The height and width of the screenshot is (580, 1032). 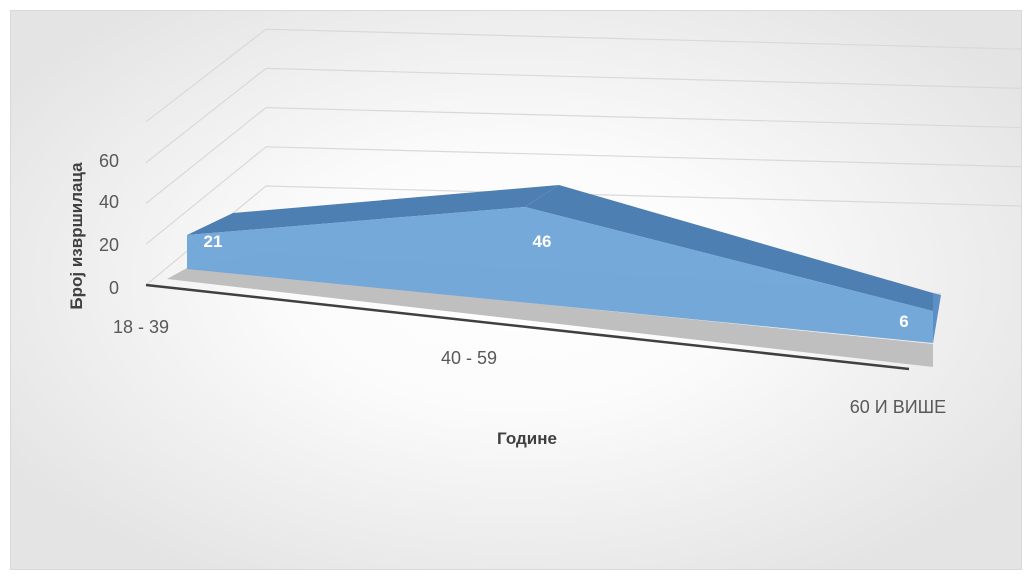 I want to click on area-top-left, so click(x=373, y=210).